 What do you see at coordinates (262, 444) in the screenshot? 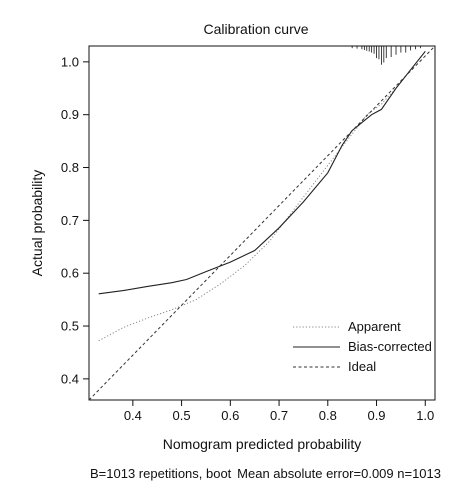
I see `x-axis-label: Nomogram predicted probability` at bounding box center [262, 444].